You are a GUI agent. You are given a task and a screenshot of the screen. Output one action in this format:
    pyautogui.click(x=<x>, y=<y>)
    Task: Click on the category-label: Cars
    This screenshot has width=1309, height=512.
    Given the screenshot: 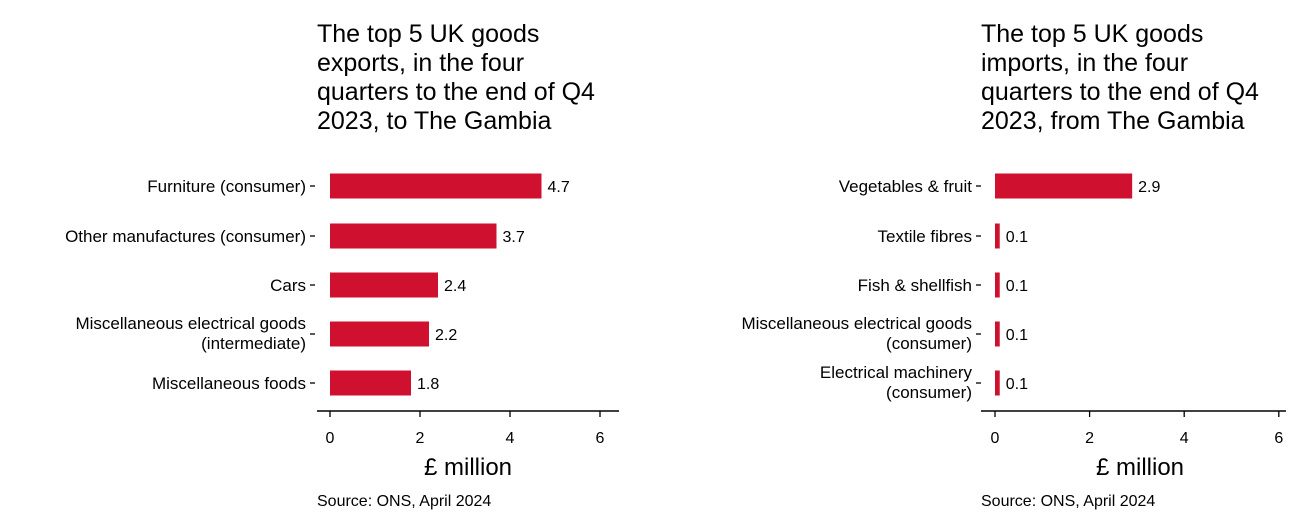 What is the action you would take?
    pyautogui.click(x=288, y=285)
    